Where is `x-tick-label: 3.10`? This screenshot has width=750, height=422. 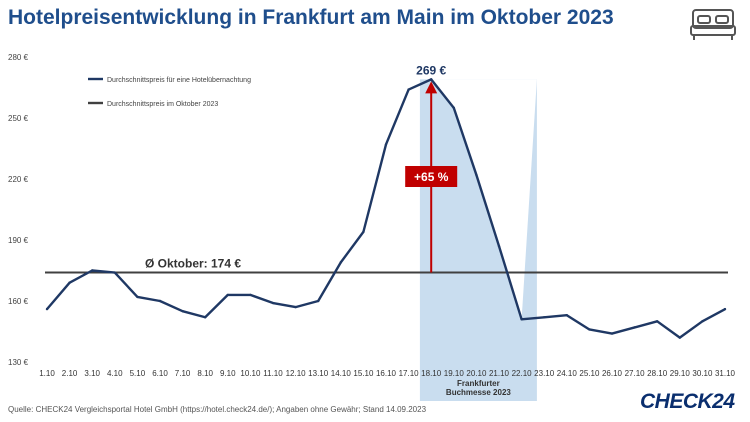 x-tick-label: 3.10 is located at coordinates (92, 373).